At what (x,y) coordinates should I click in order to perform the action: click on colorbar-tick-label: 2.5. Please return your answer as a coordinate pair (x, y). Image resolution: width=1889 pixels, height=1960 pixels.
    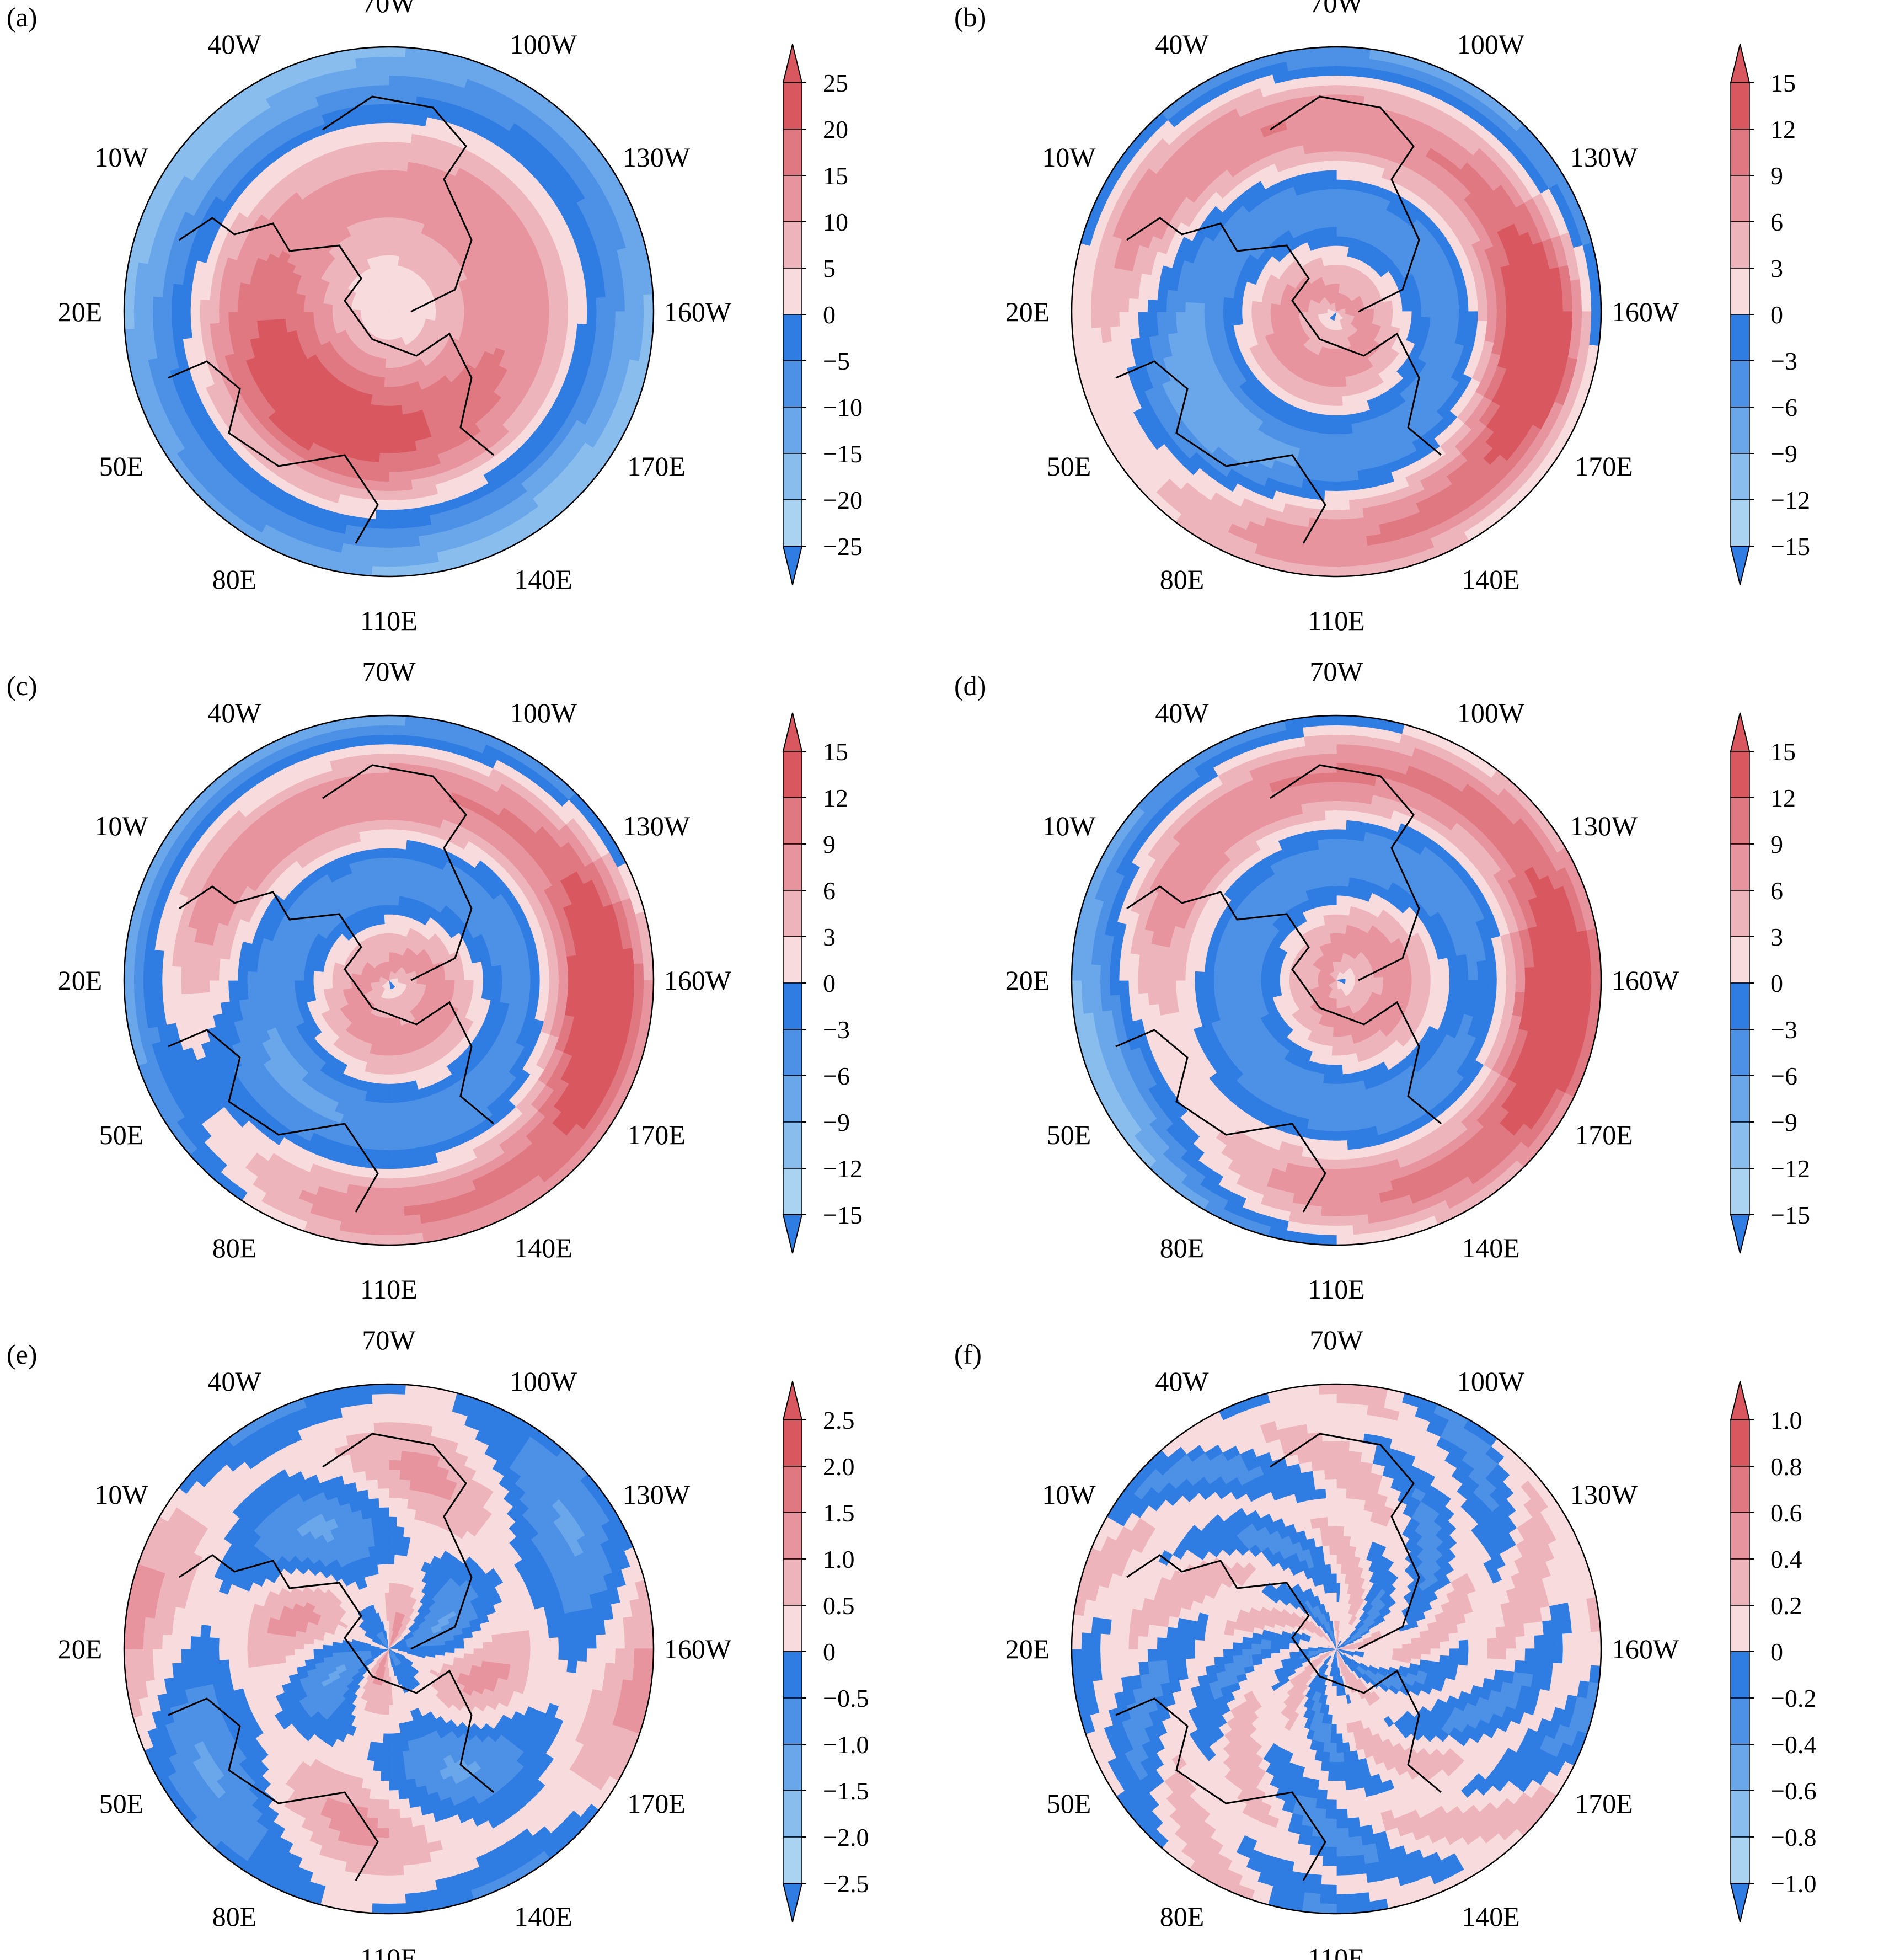
    Looking at the image, I should click on (839, 1420).